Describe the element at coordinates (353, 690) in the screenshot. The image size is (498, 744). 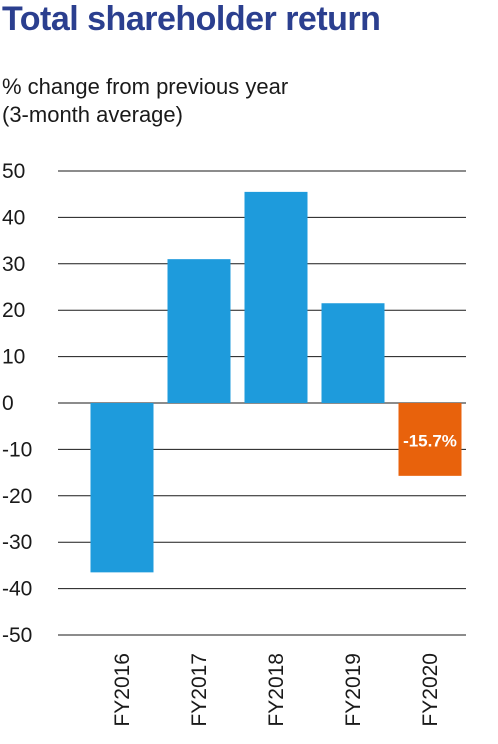
I see `x-tick-label: FY2019` at that location.